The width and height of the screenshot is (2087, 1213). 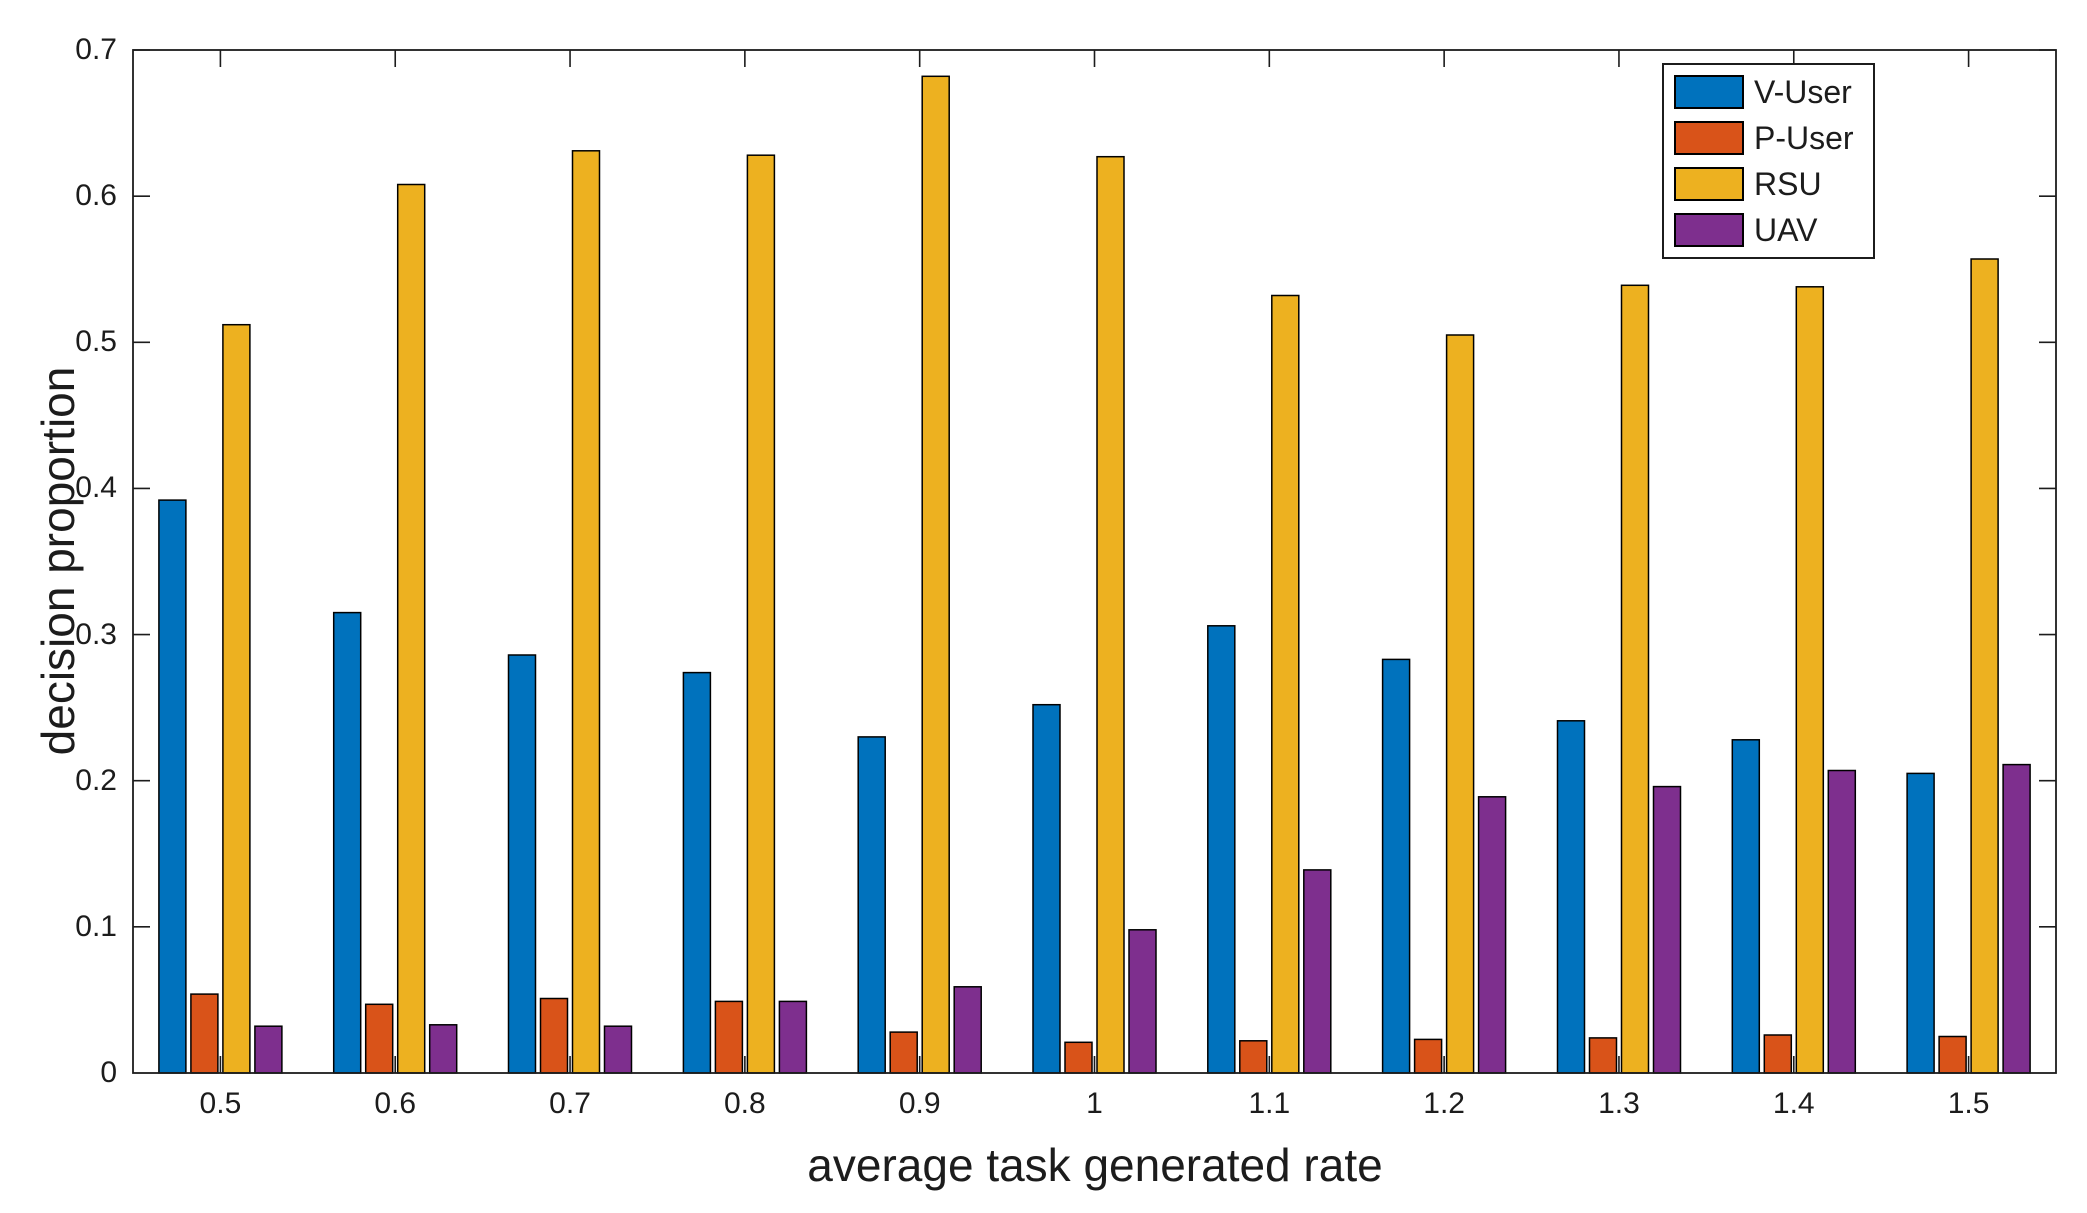 What do you see at coordinates (1460, 704) in the screenshot?
I see `bar-rsu-x1.2` at bounding box center [1460, 704].